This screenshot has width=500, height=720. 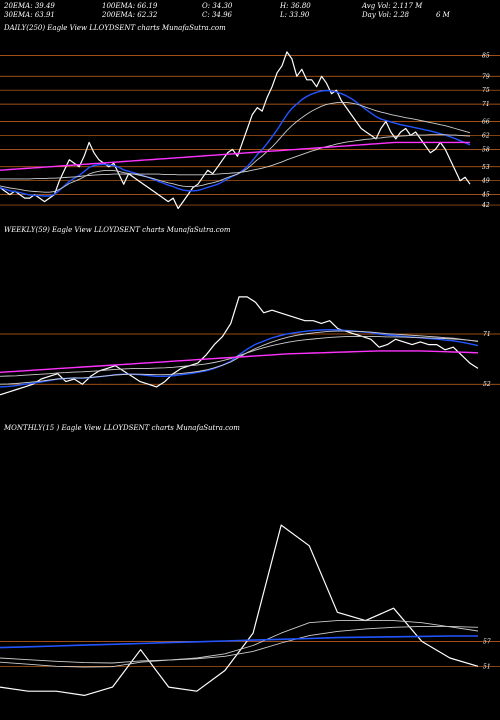 I want to click on weekly-ema_gray2-line, so click(x=239, y=356).